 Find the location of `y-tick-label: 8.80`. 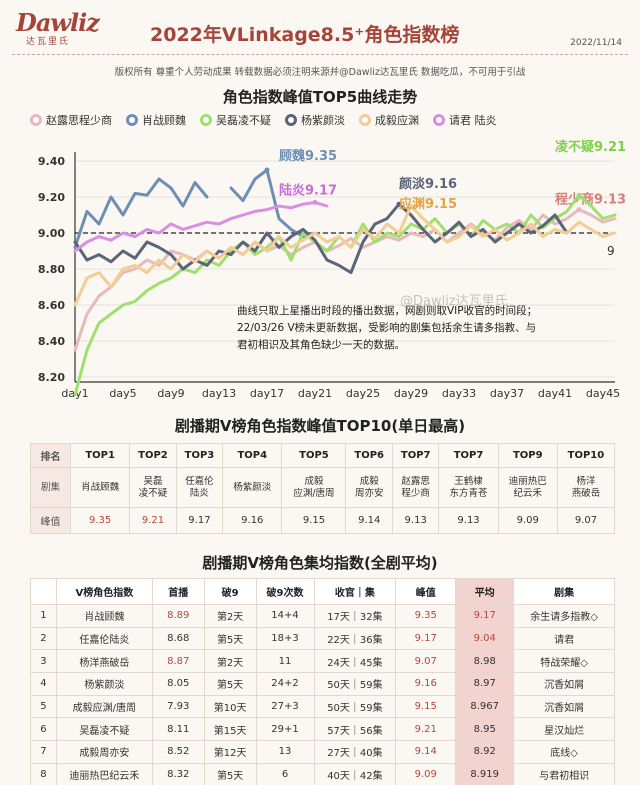

y-tick-label: 8.80 is located at coordinates (51, 269).